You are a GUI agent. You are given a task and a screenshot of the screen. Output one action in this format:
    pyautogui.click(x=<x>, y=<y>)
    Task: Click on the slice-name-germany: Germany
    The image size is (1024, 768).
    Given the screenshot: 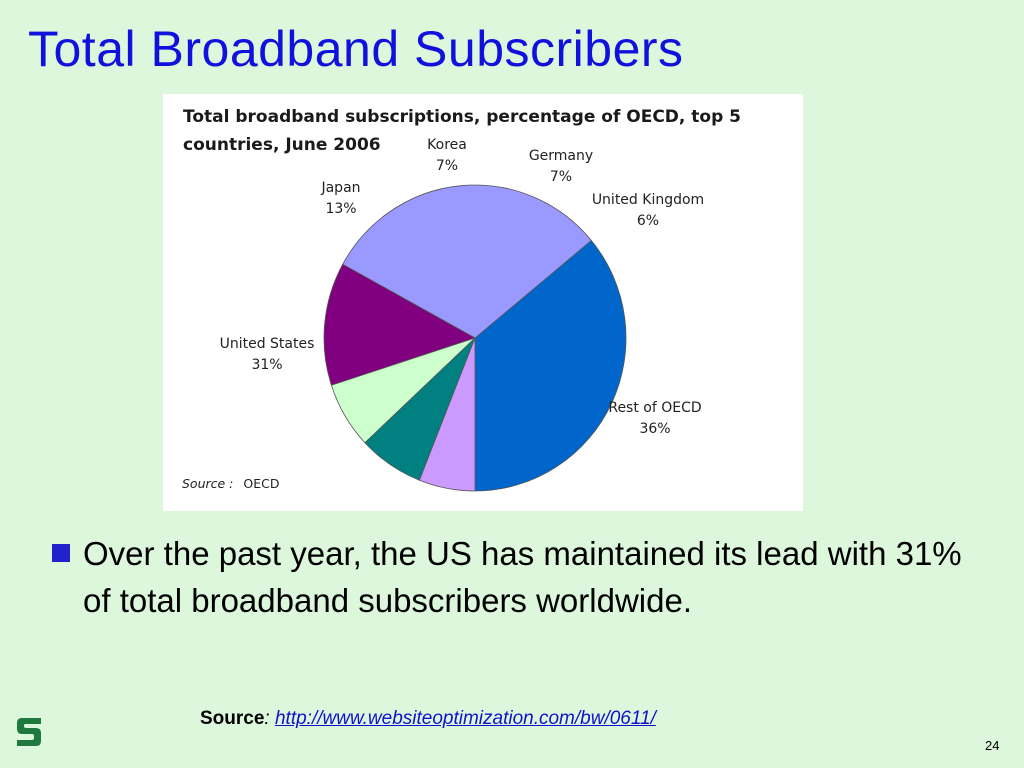 What is the action you would take?
    pyautogui.click(x=561, y=156)
    